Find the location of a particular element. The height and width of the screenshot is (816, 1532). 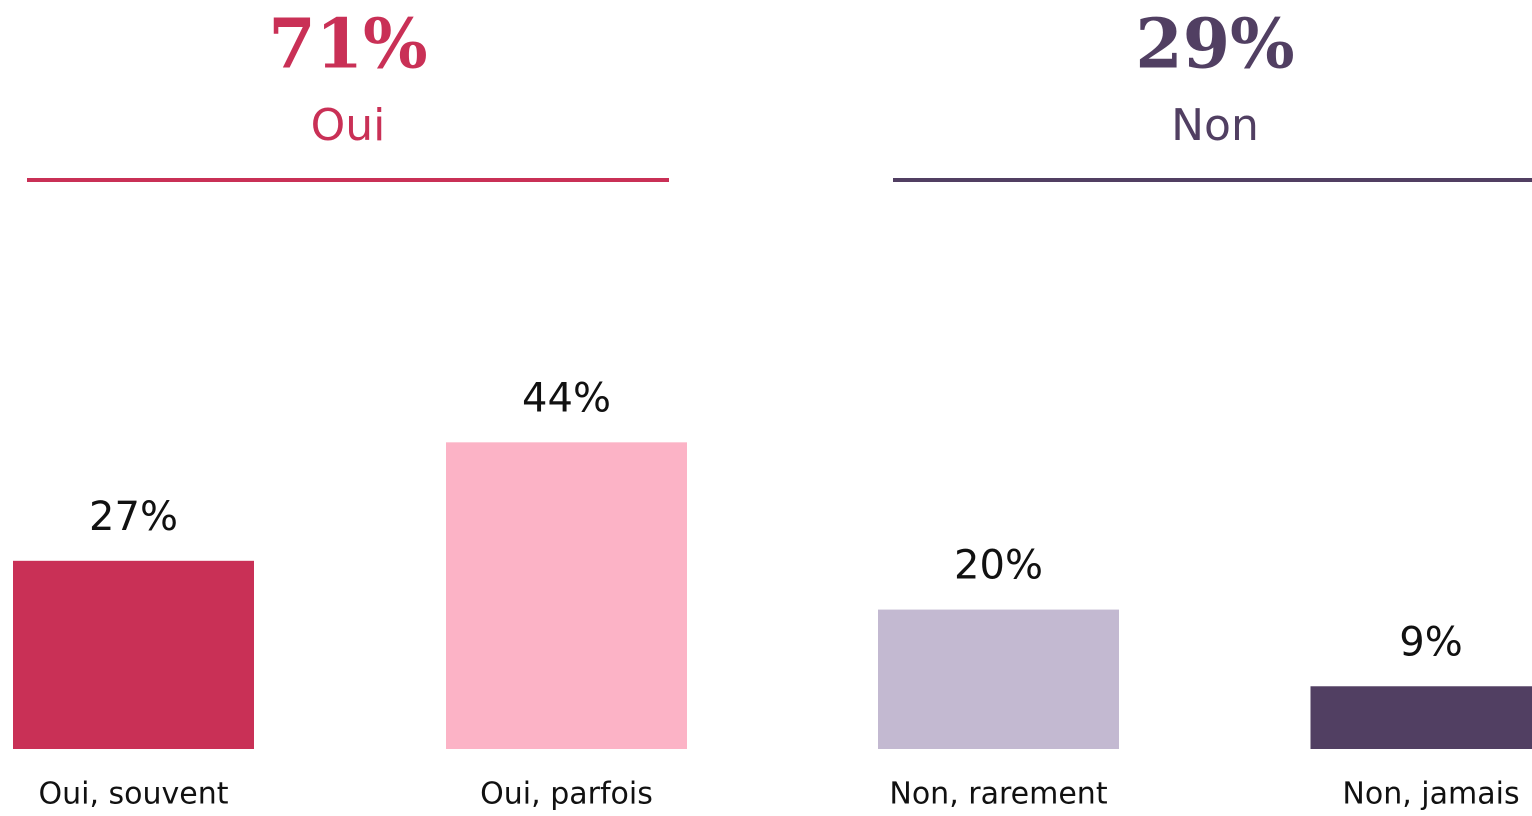

category-label: Oui, souvent is located at coordinates (133, 794).